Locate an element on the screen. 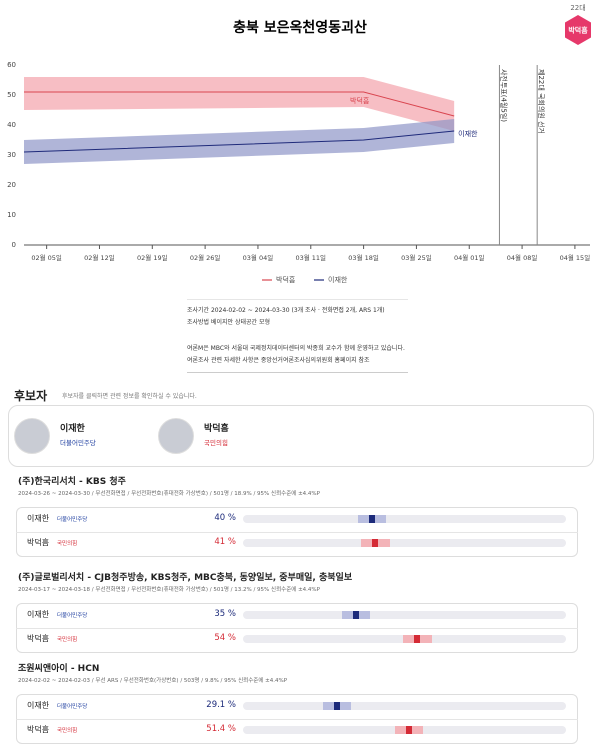 This screenshot has width=600, height=748. poll-title: (주)한국리서치 - KBS 청주 is located at coordinates (72, 482).